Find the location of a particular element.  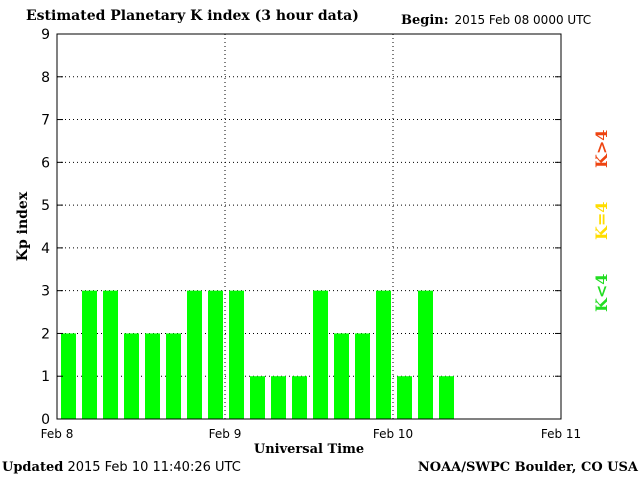

legend-k-equal-4: K=4 is located at coordinates (601, 220).